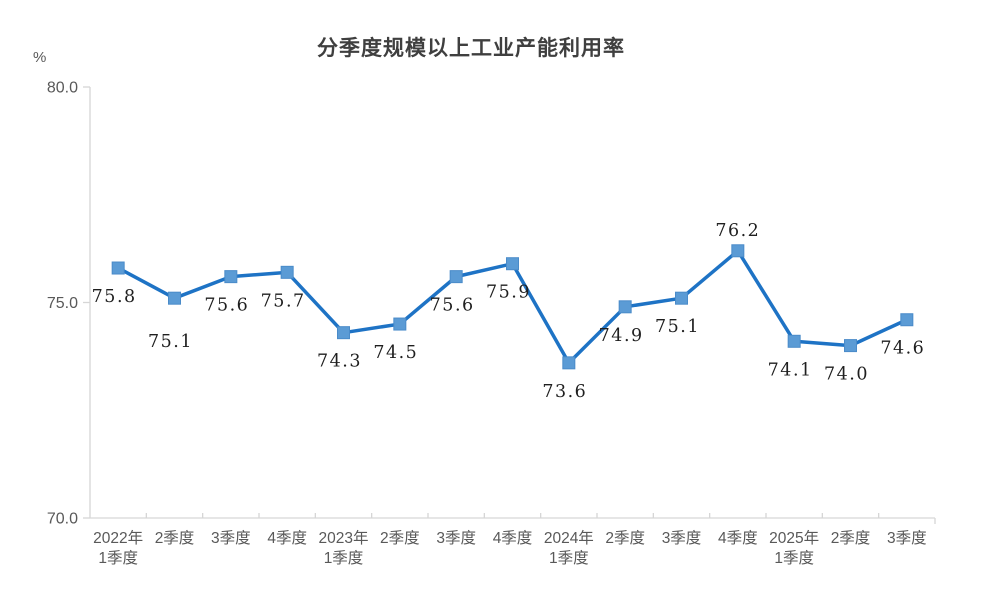 This screenshot has width=988, height=610. What do you see at coordinates (118, 548) in the screenshot?
I see `x-axis-label: 2022年 1季度` at bounding box center [118, 548].